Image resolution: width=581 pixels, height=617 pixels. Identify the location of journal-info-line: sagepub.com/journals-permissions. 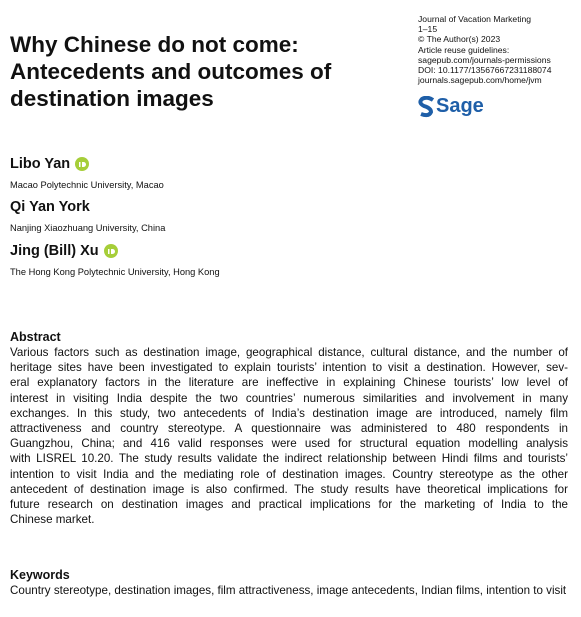
(484, 59).